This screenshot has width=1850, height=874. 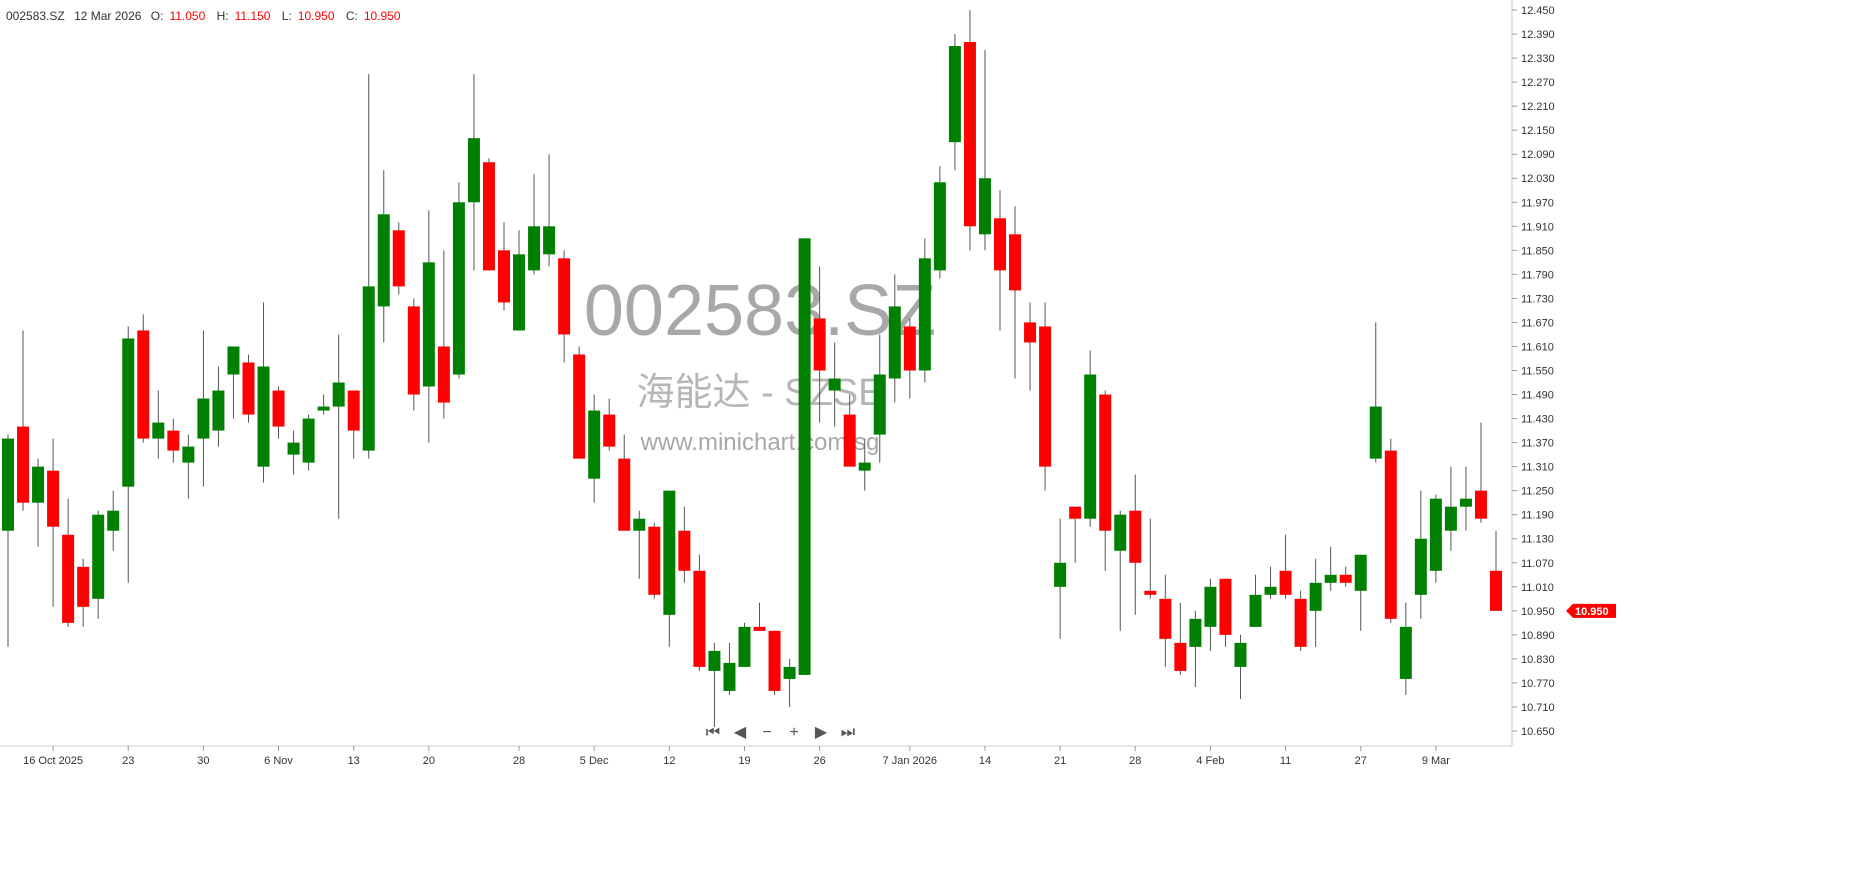 What do you see at coordinates (1538, 83) in the screenshot?
I see `price-tick-label: 12.270` at bounding box center [1538, 83].